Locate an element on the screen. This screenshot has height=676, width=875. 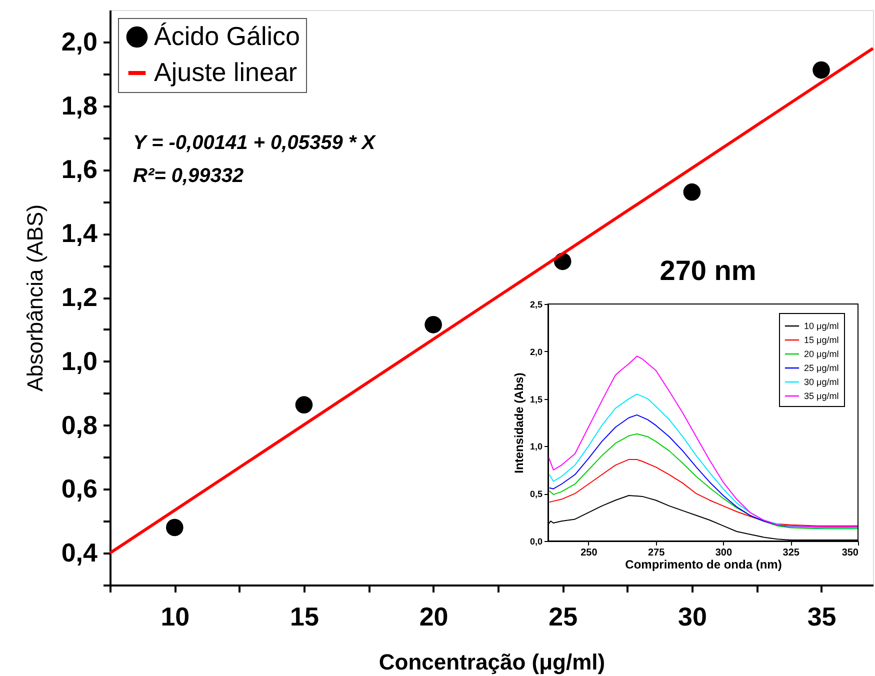
y-tick-label: 0,6 is located at coordinates (79, 489).